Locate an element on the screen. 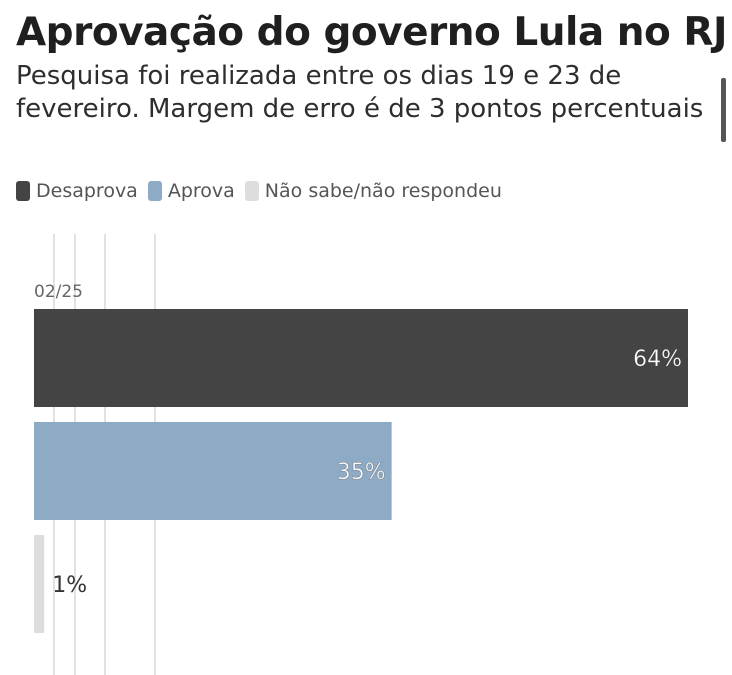 This screenshot has width=732, height=675. legend-label-aprova: Aprova is located at coordinates (201, 191).